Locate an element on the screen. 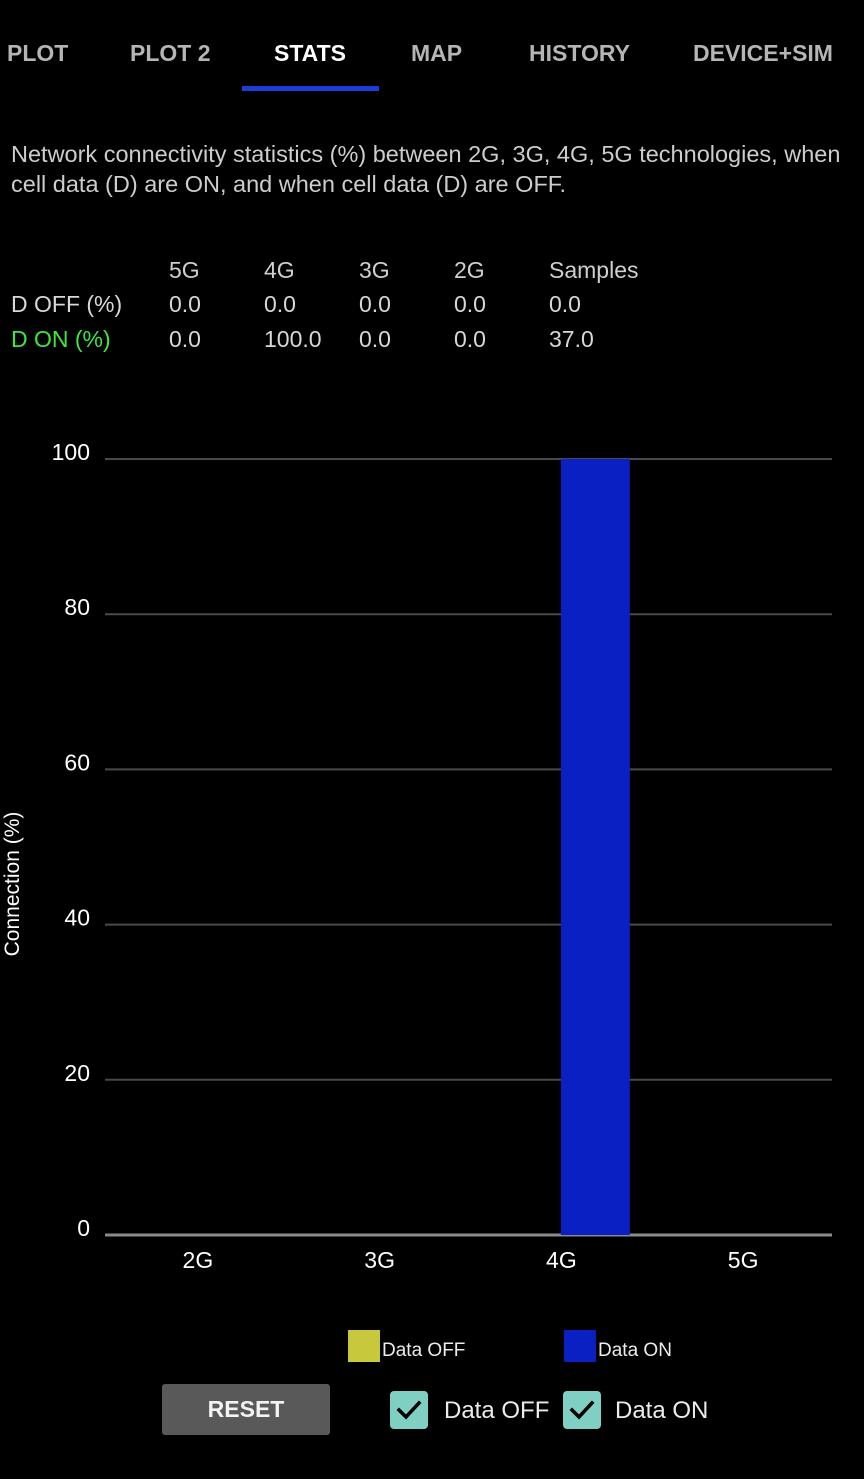 The width and height of the screenshot is (864, 1479). row-label-d-on: D ON (%) is located at coordinates (61, 339).